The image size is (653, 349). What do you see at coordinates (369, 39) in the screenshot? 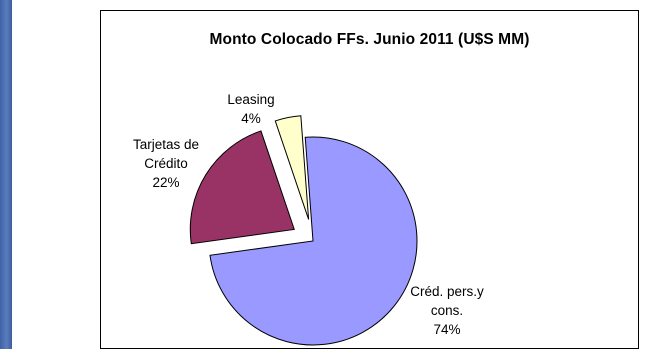
I see `chart-title: Monto Colocado FFs. Junio 2011 (U$S MM)` at bounding box center [369, 39].